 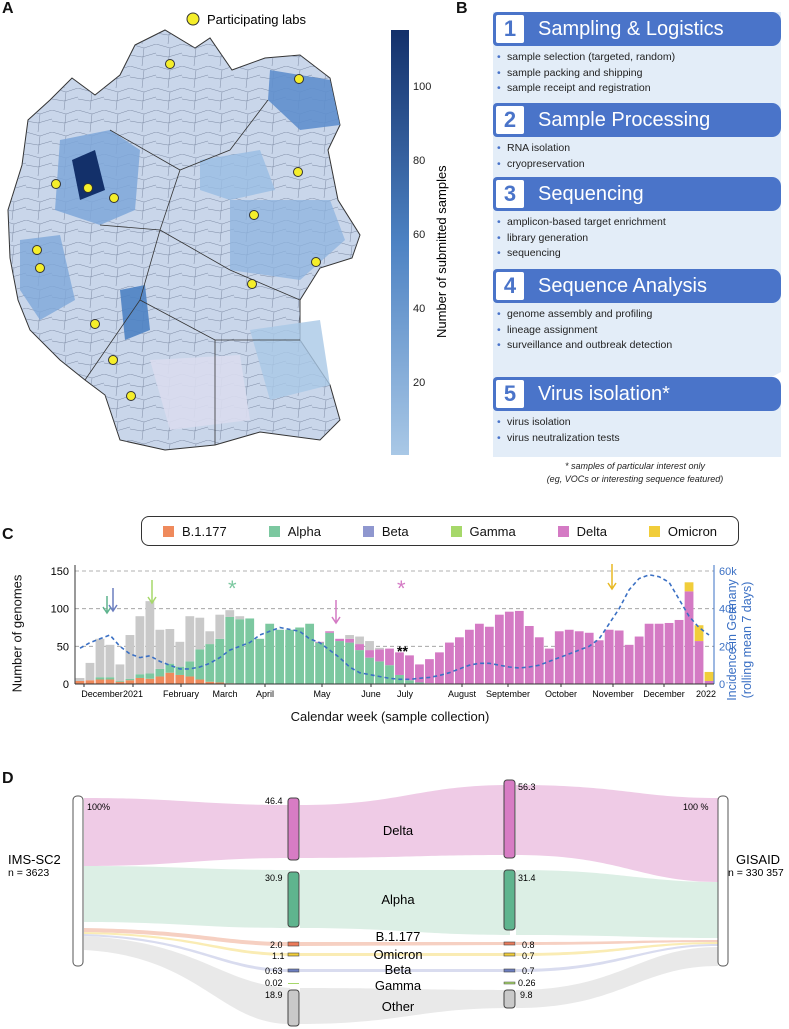 I want to click on x-tick-label: 2021, so click(x=133, y=694).